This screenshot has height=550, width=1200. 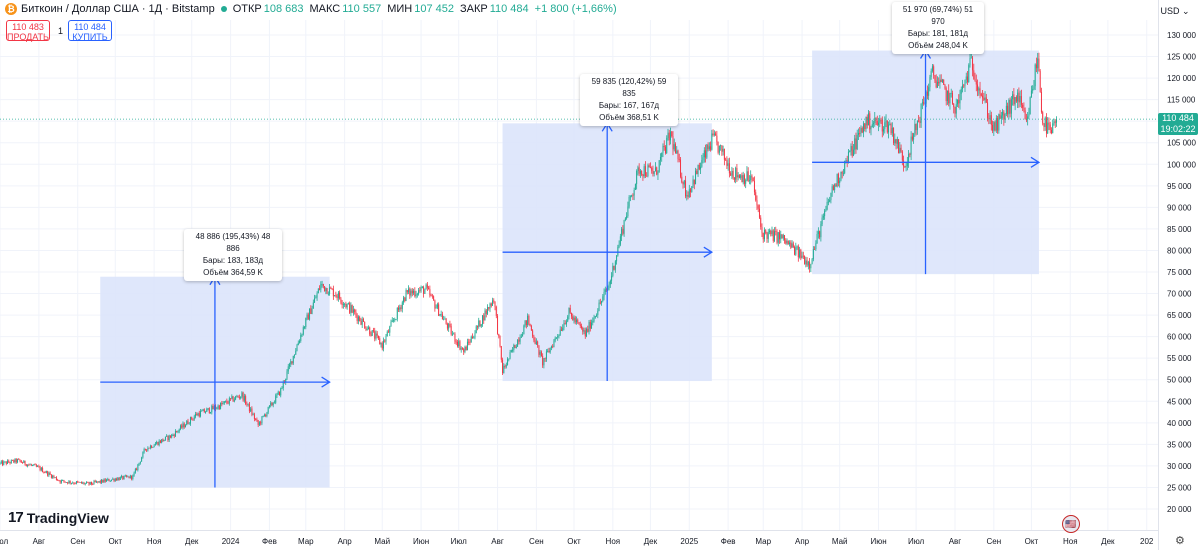 I want to click on symbol-title: Биткоин / Доллар США · 1Д · Bitstamp, so click(x=118, y=9).